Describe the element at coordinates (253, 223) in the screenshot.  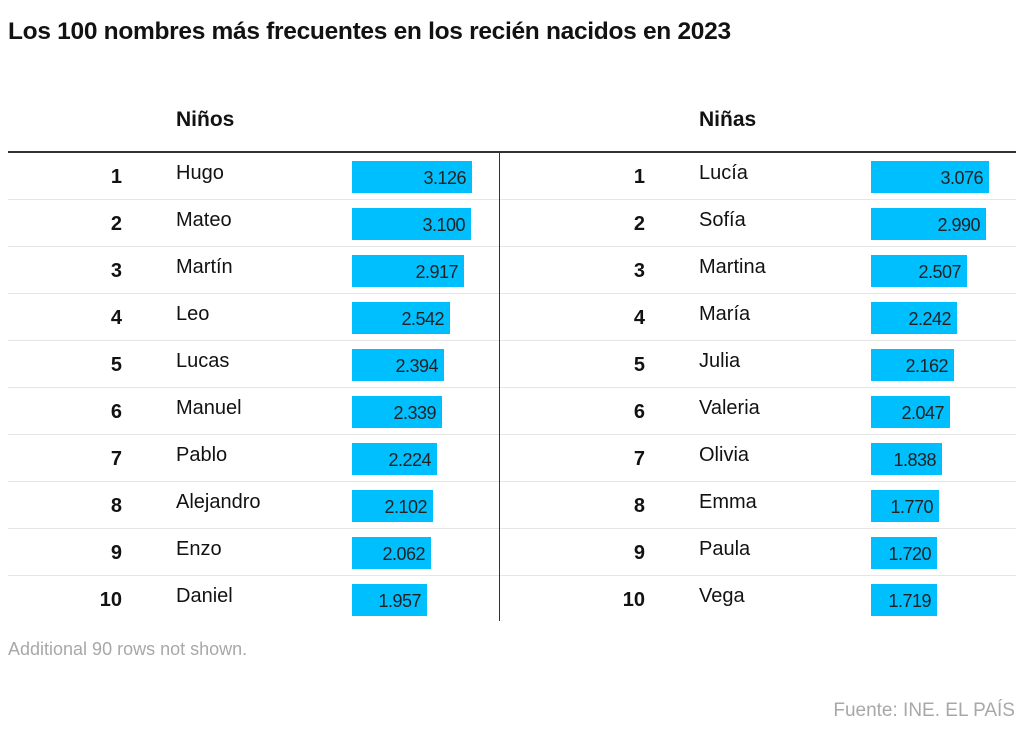
I see `table-row: 2 Mateo 3.100` at that location.